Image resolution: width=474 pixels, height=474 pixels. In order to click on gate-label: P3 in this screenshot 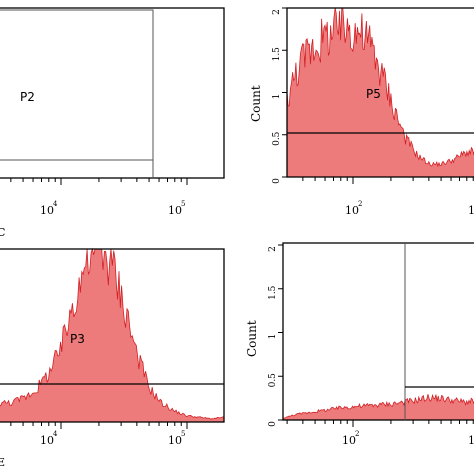, I will do `click(77, 339)`.